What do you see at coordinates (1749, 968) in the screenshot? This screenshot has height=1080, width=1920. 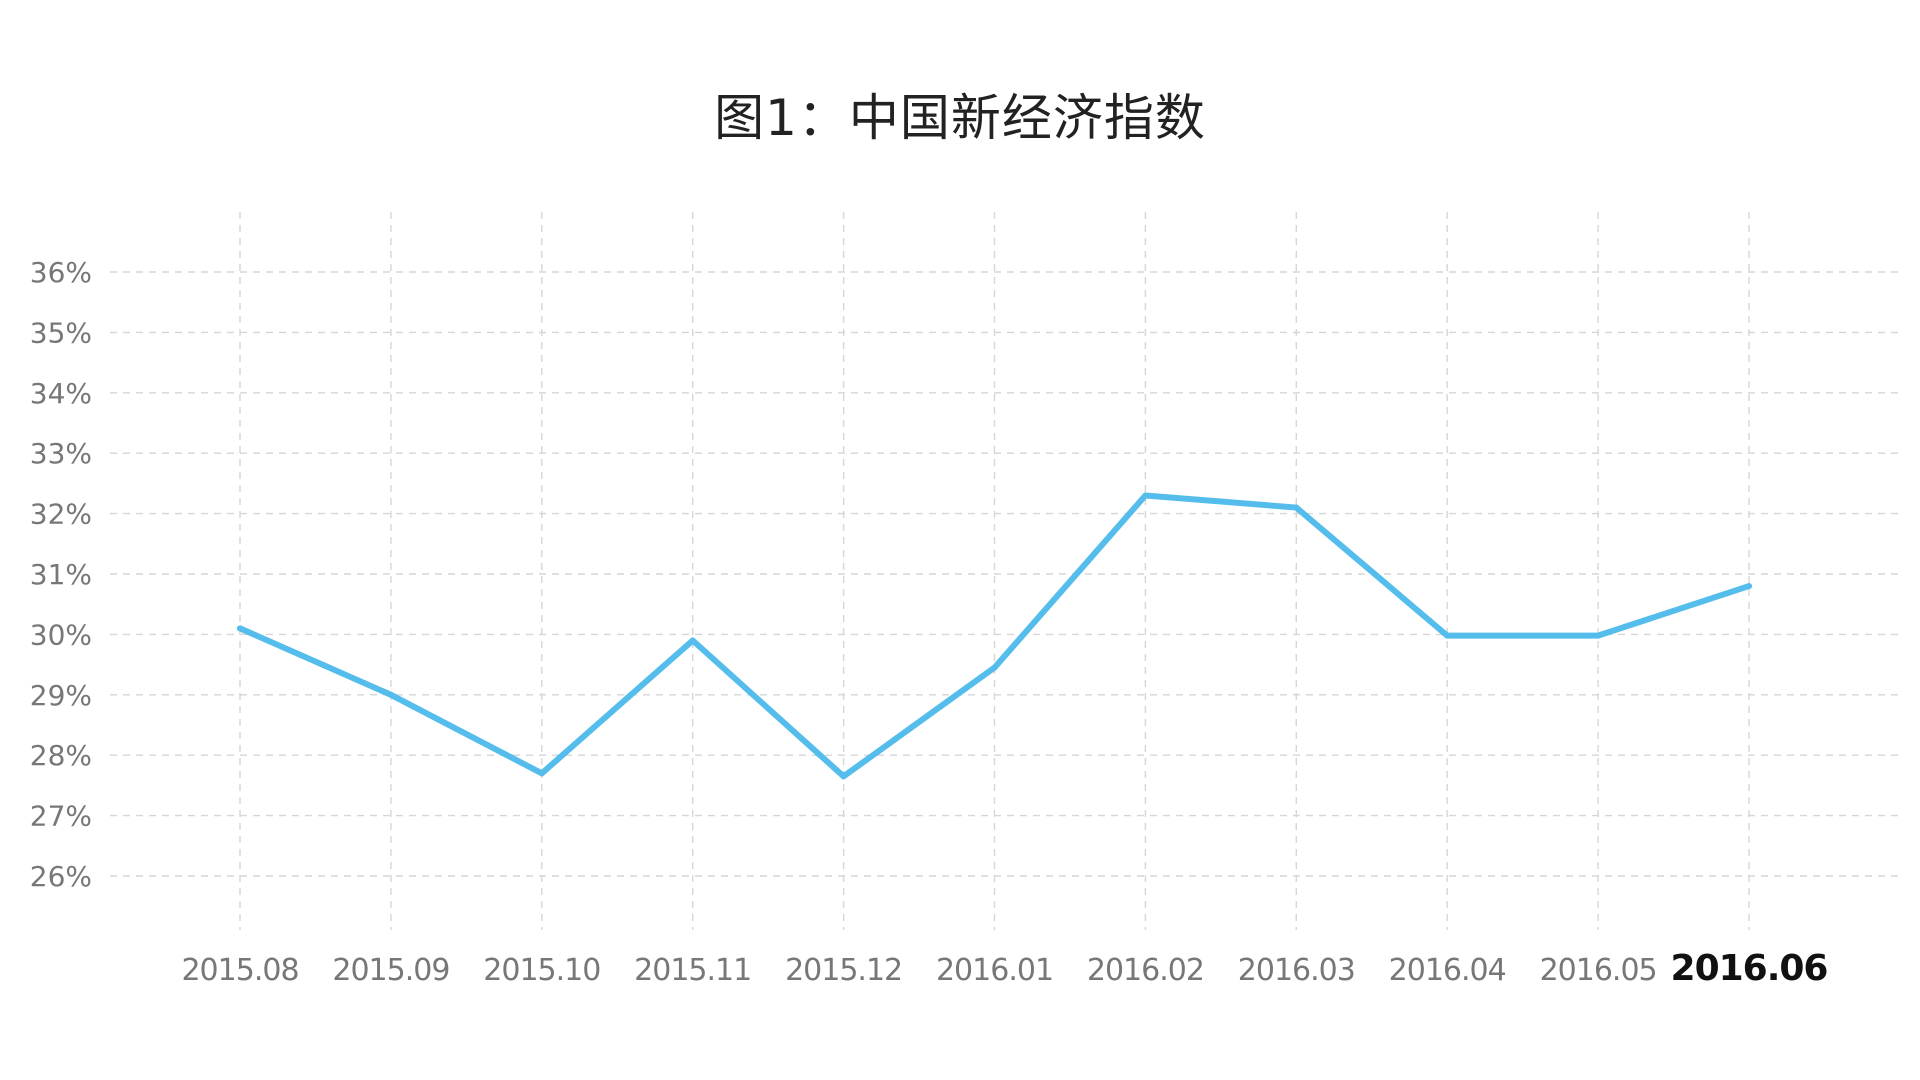 I see `x-tick-label: 2016.06` at bounding box center [1749, 968].